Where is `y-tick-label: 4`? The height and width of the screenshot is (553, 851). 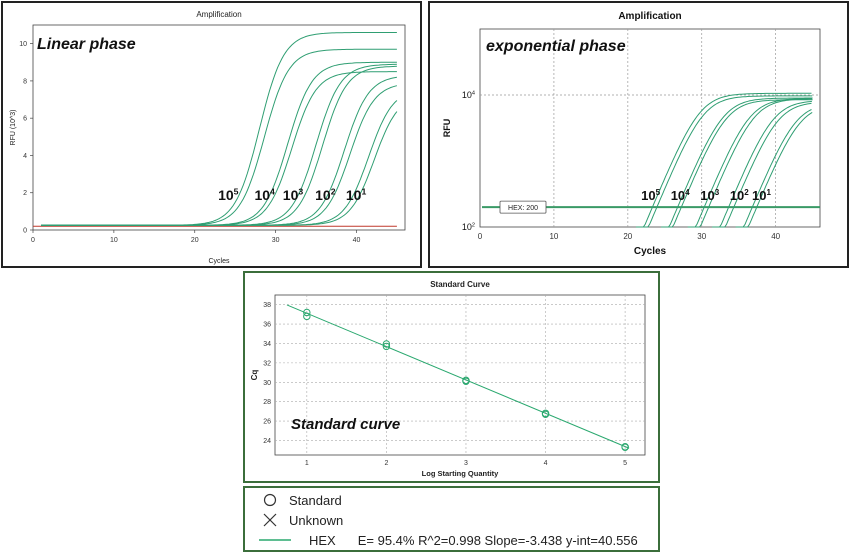 y-tick-label: 4 is located at coordinates (25, 156).